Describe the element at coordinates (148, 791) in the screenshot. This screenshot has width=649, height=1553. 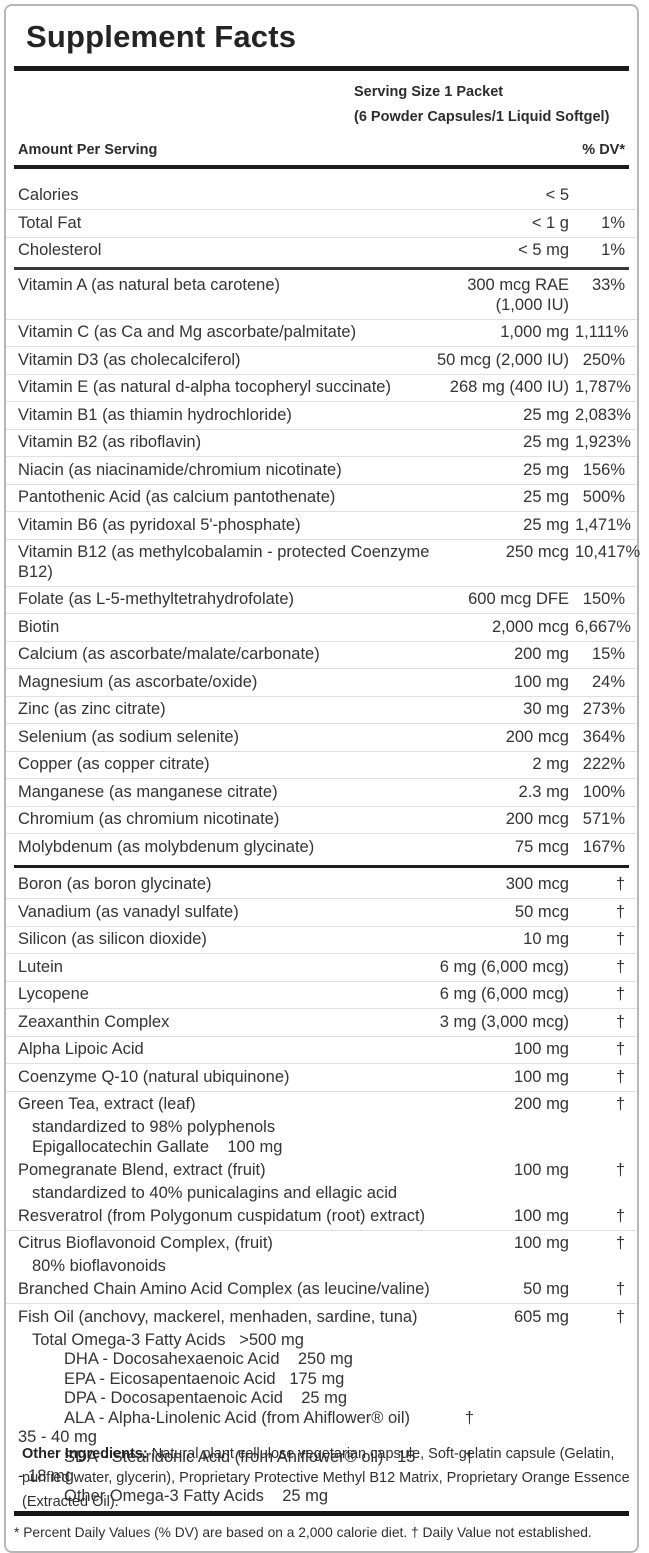
I see `nutrient-name: Manganese (as manganese citrate)` at that location.